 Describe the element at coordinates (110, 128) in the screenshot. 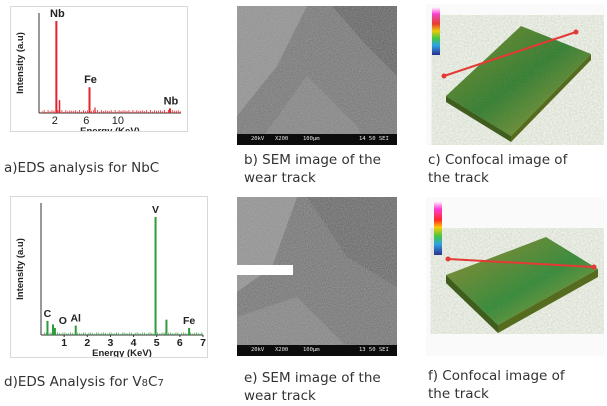

I see `x-axis-label-a: Energy (KeV)` at that location.